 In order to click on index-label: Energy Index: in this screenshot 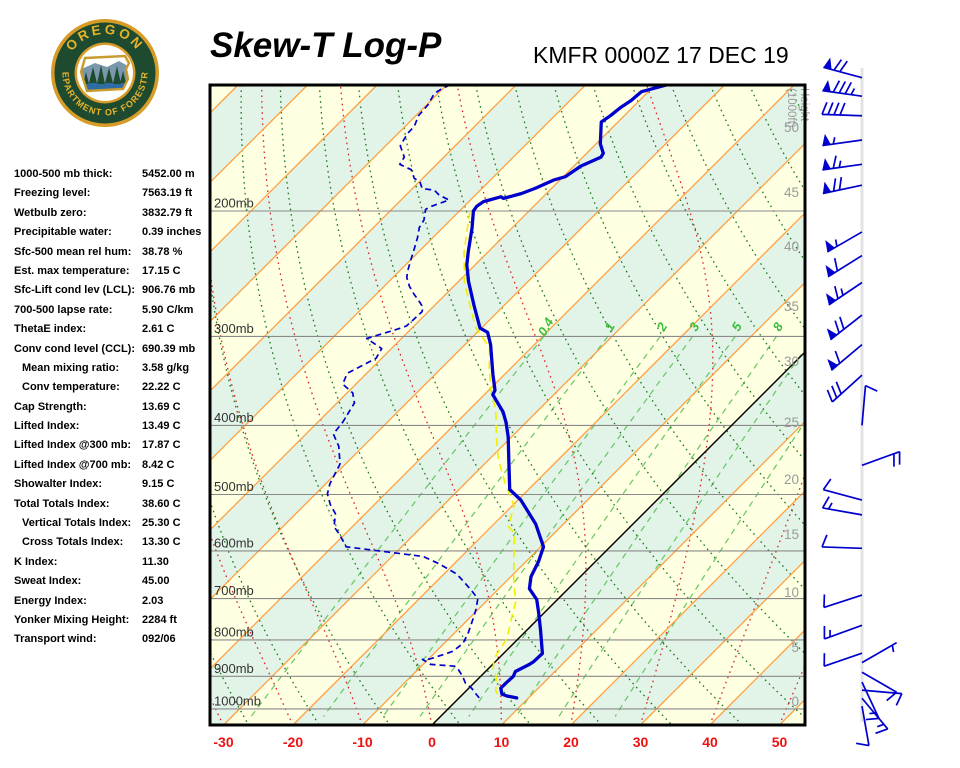, I will do `click(50, 600)`.